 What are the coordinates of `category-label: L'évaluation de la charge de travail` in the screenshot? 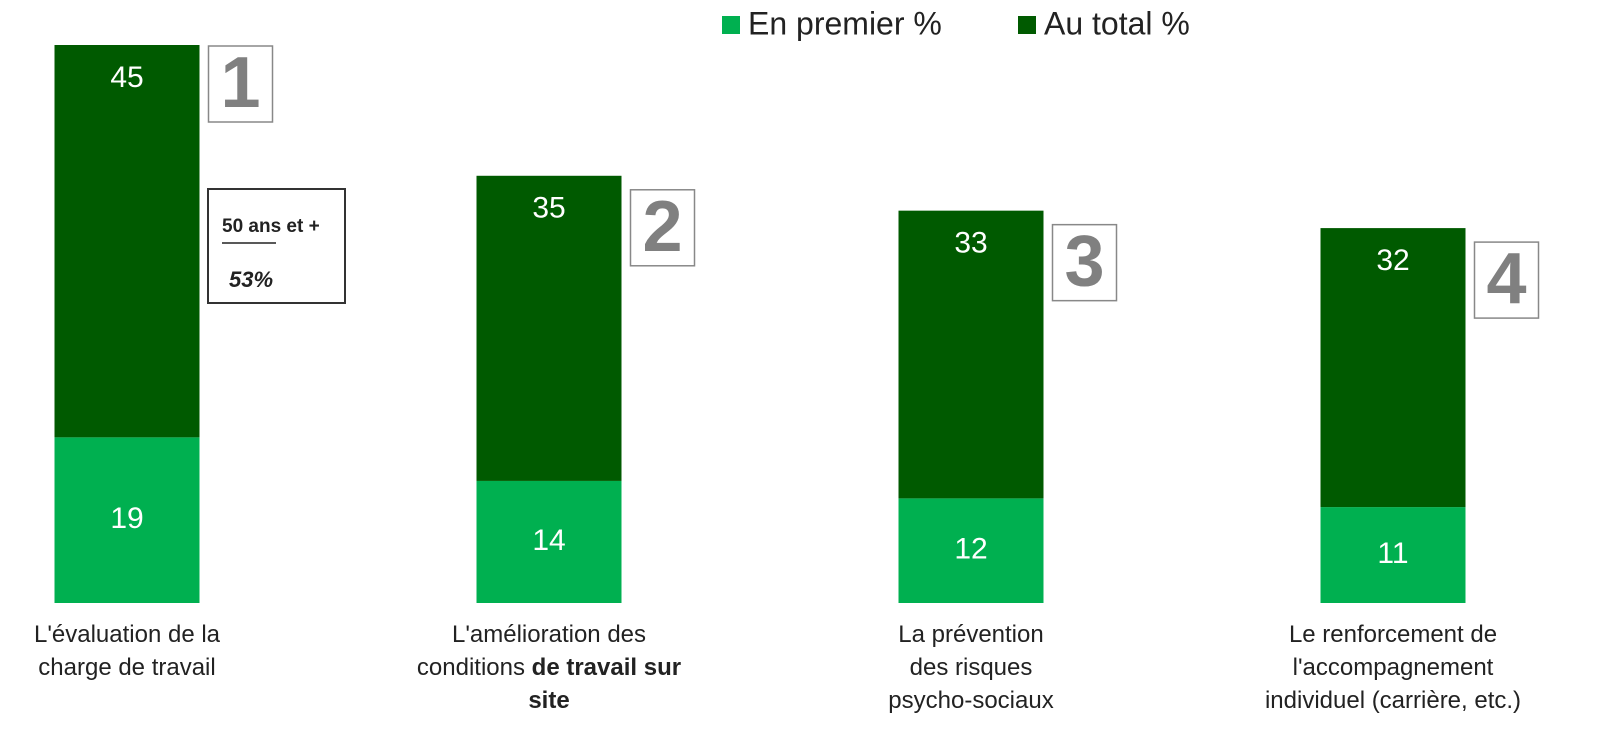 It's located at (127, 651).